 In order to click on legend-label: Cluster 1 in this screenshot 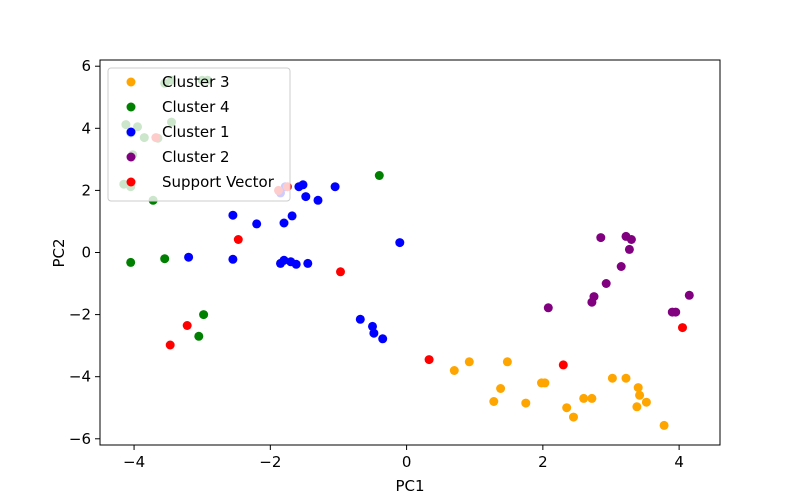, I will do `click(196, 132)`.